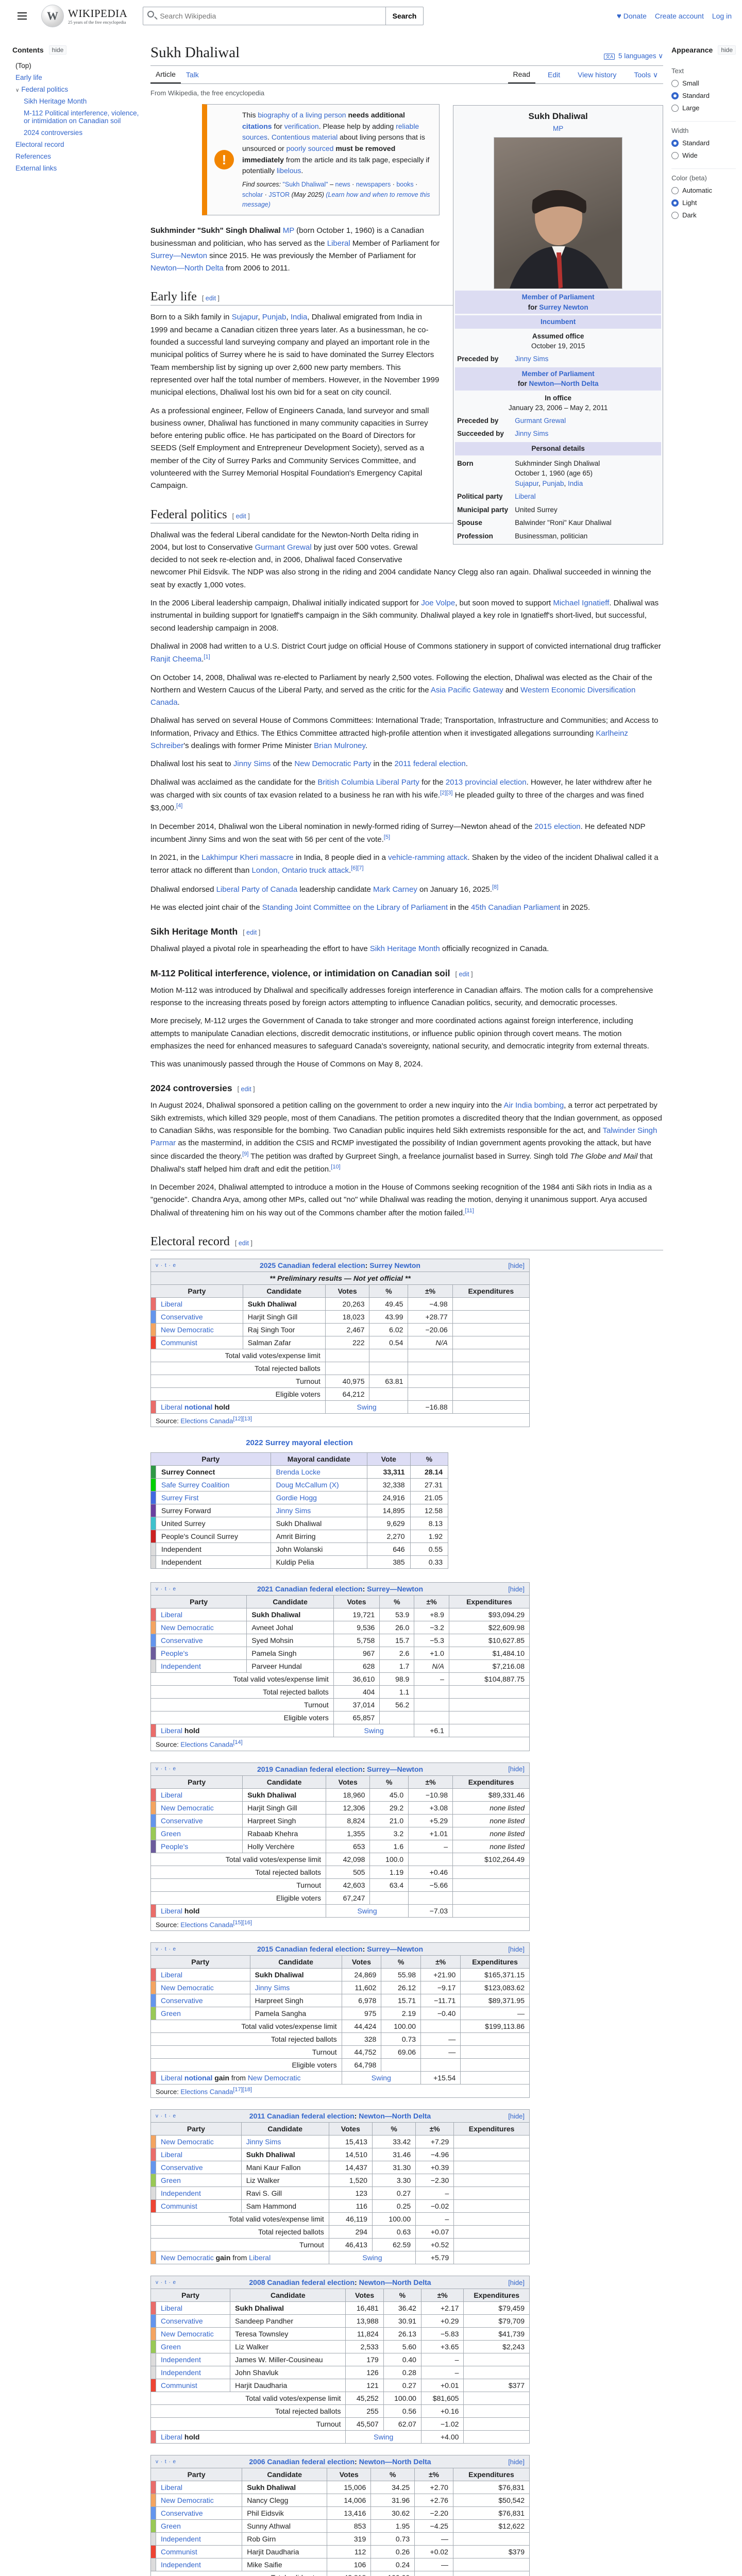 This screenshot has height=2576, width=742. What do you see at coordinates (386, 837) in the screenshot?
I see `link: [5]` at bounding box center [386, 837].